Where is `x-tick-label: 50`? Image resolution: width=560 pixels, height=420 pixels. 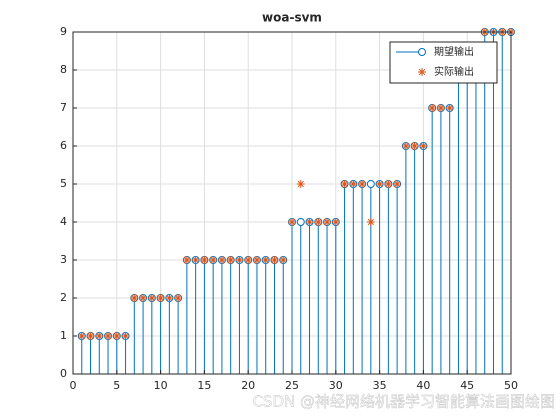 x-tick-label: 50 is located at coordinates (511, 385).